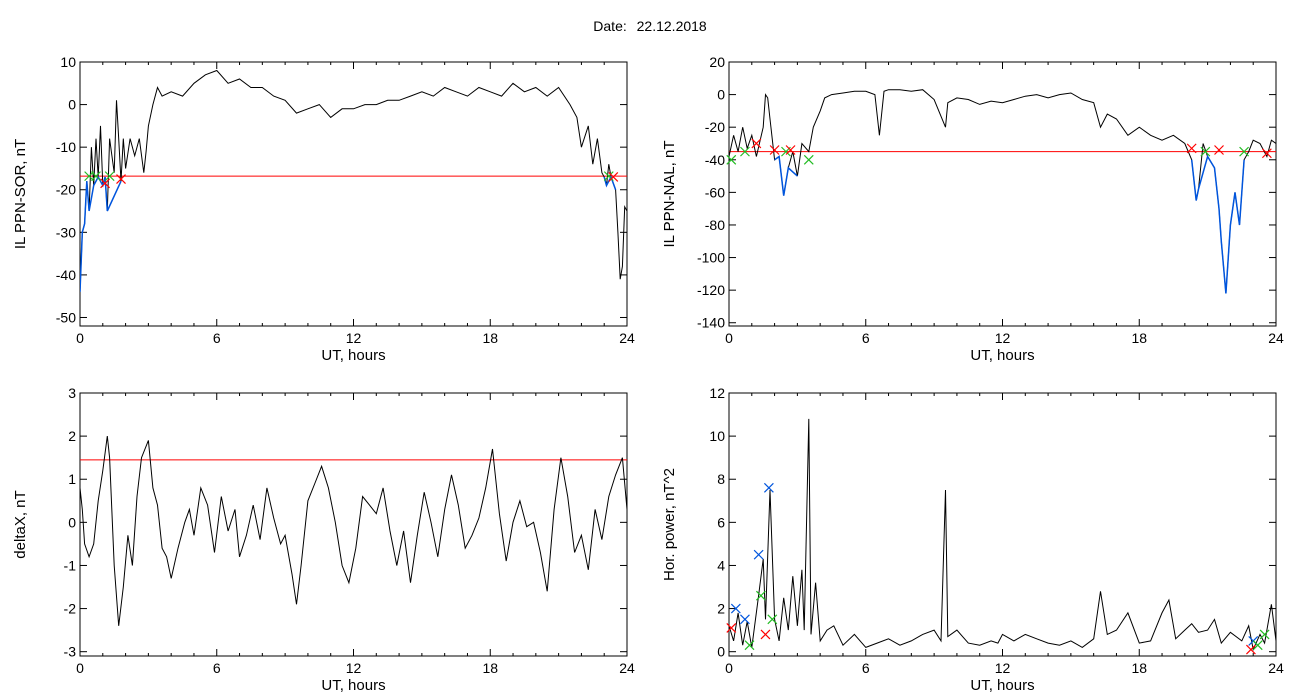  What do you see at coordinates (721, 522) in the screenshot?
I see `y-tick-label: 6` at bounding box center [721, 522].